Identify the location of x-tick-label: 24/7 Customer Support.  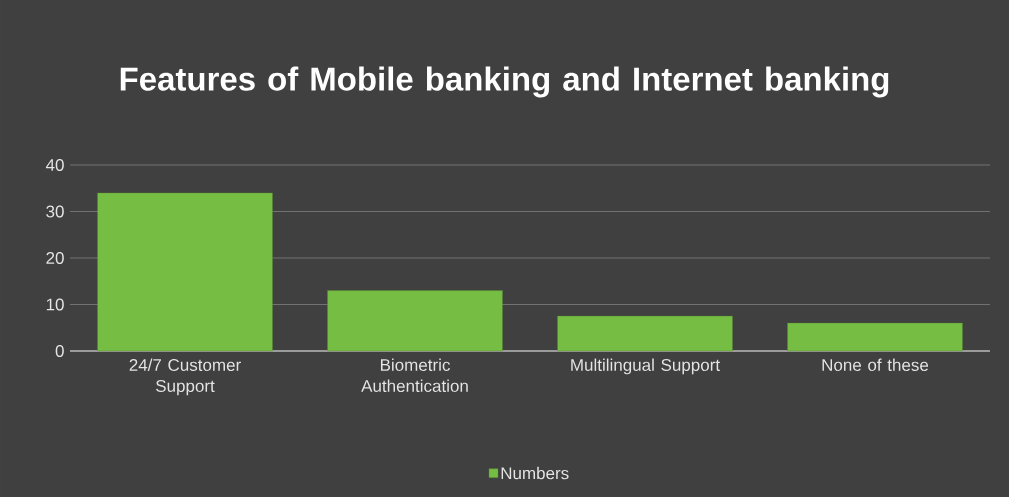
(185, 377).